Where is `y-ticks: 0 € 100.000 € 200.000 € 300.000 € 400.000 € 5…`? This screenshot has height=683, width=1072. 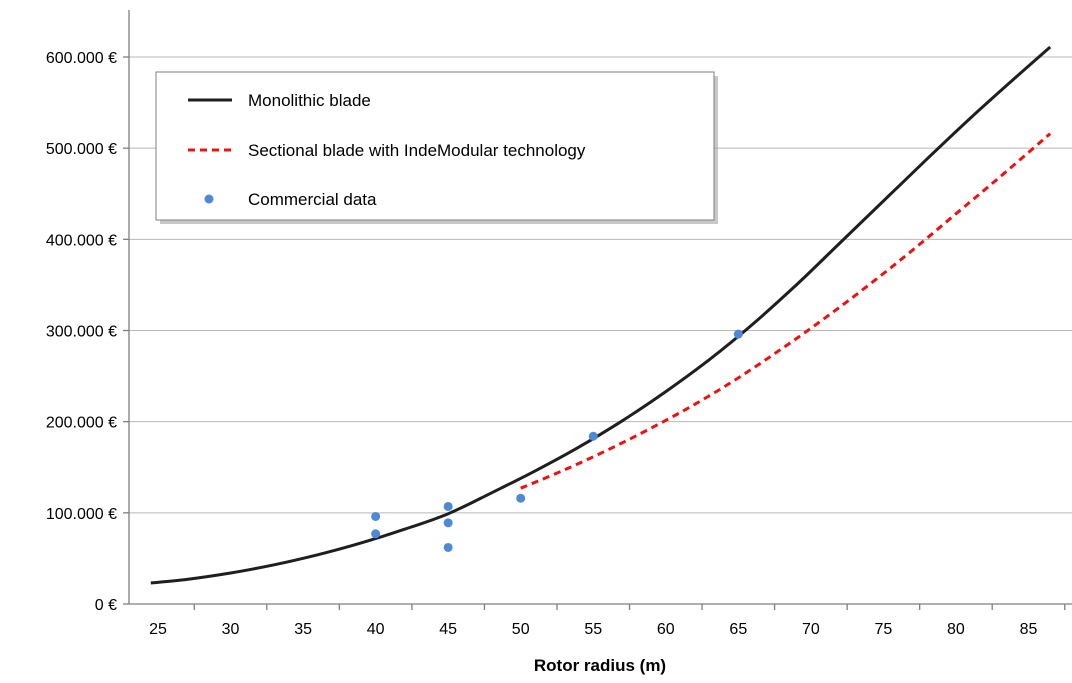 y-ticks: 0 € 100.000 € 200.000 € 300.000 € 400.000 € 5… is located at coordinates (87, 332).